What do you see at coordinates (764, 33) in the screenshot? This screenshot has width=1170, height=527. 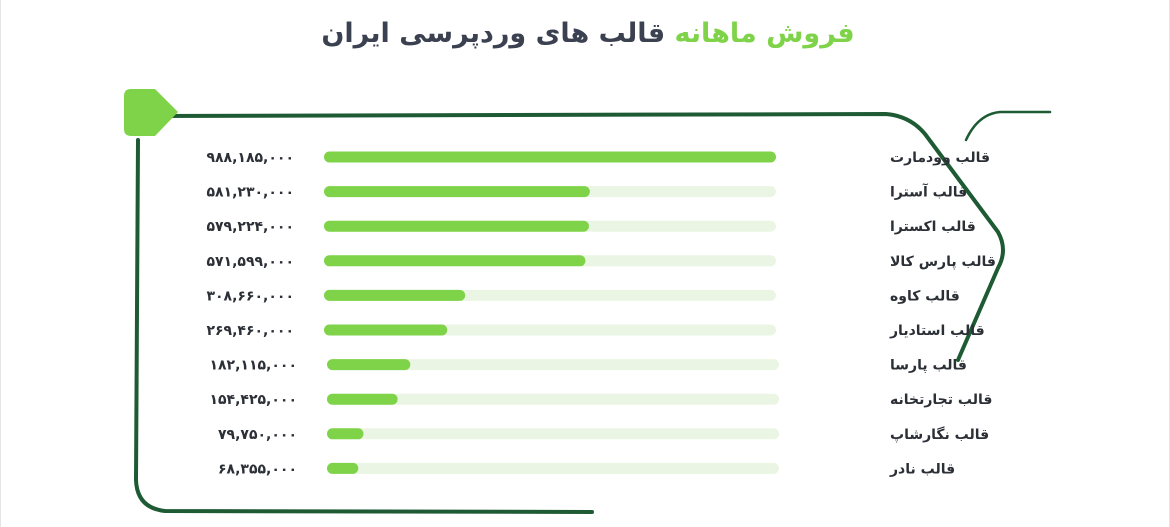 I see `chart-title-accent: فروش ماهانه` at bounding box center [764, 33].